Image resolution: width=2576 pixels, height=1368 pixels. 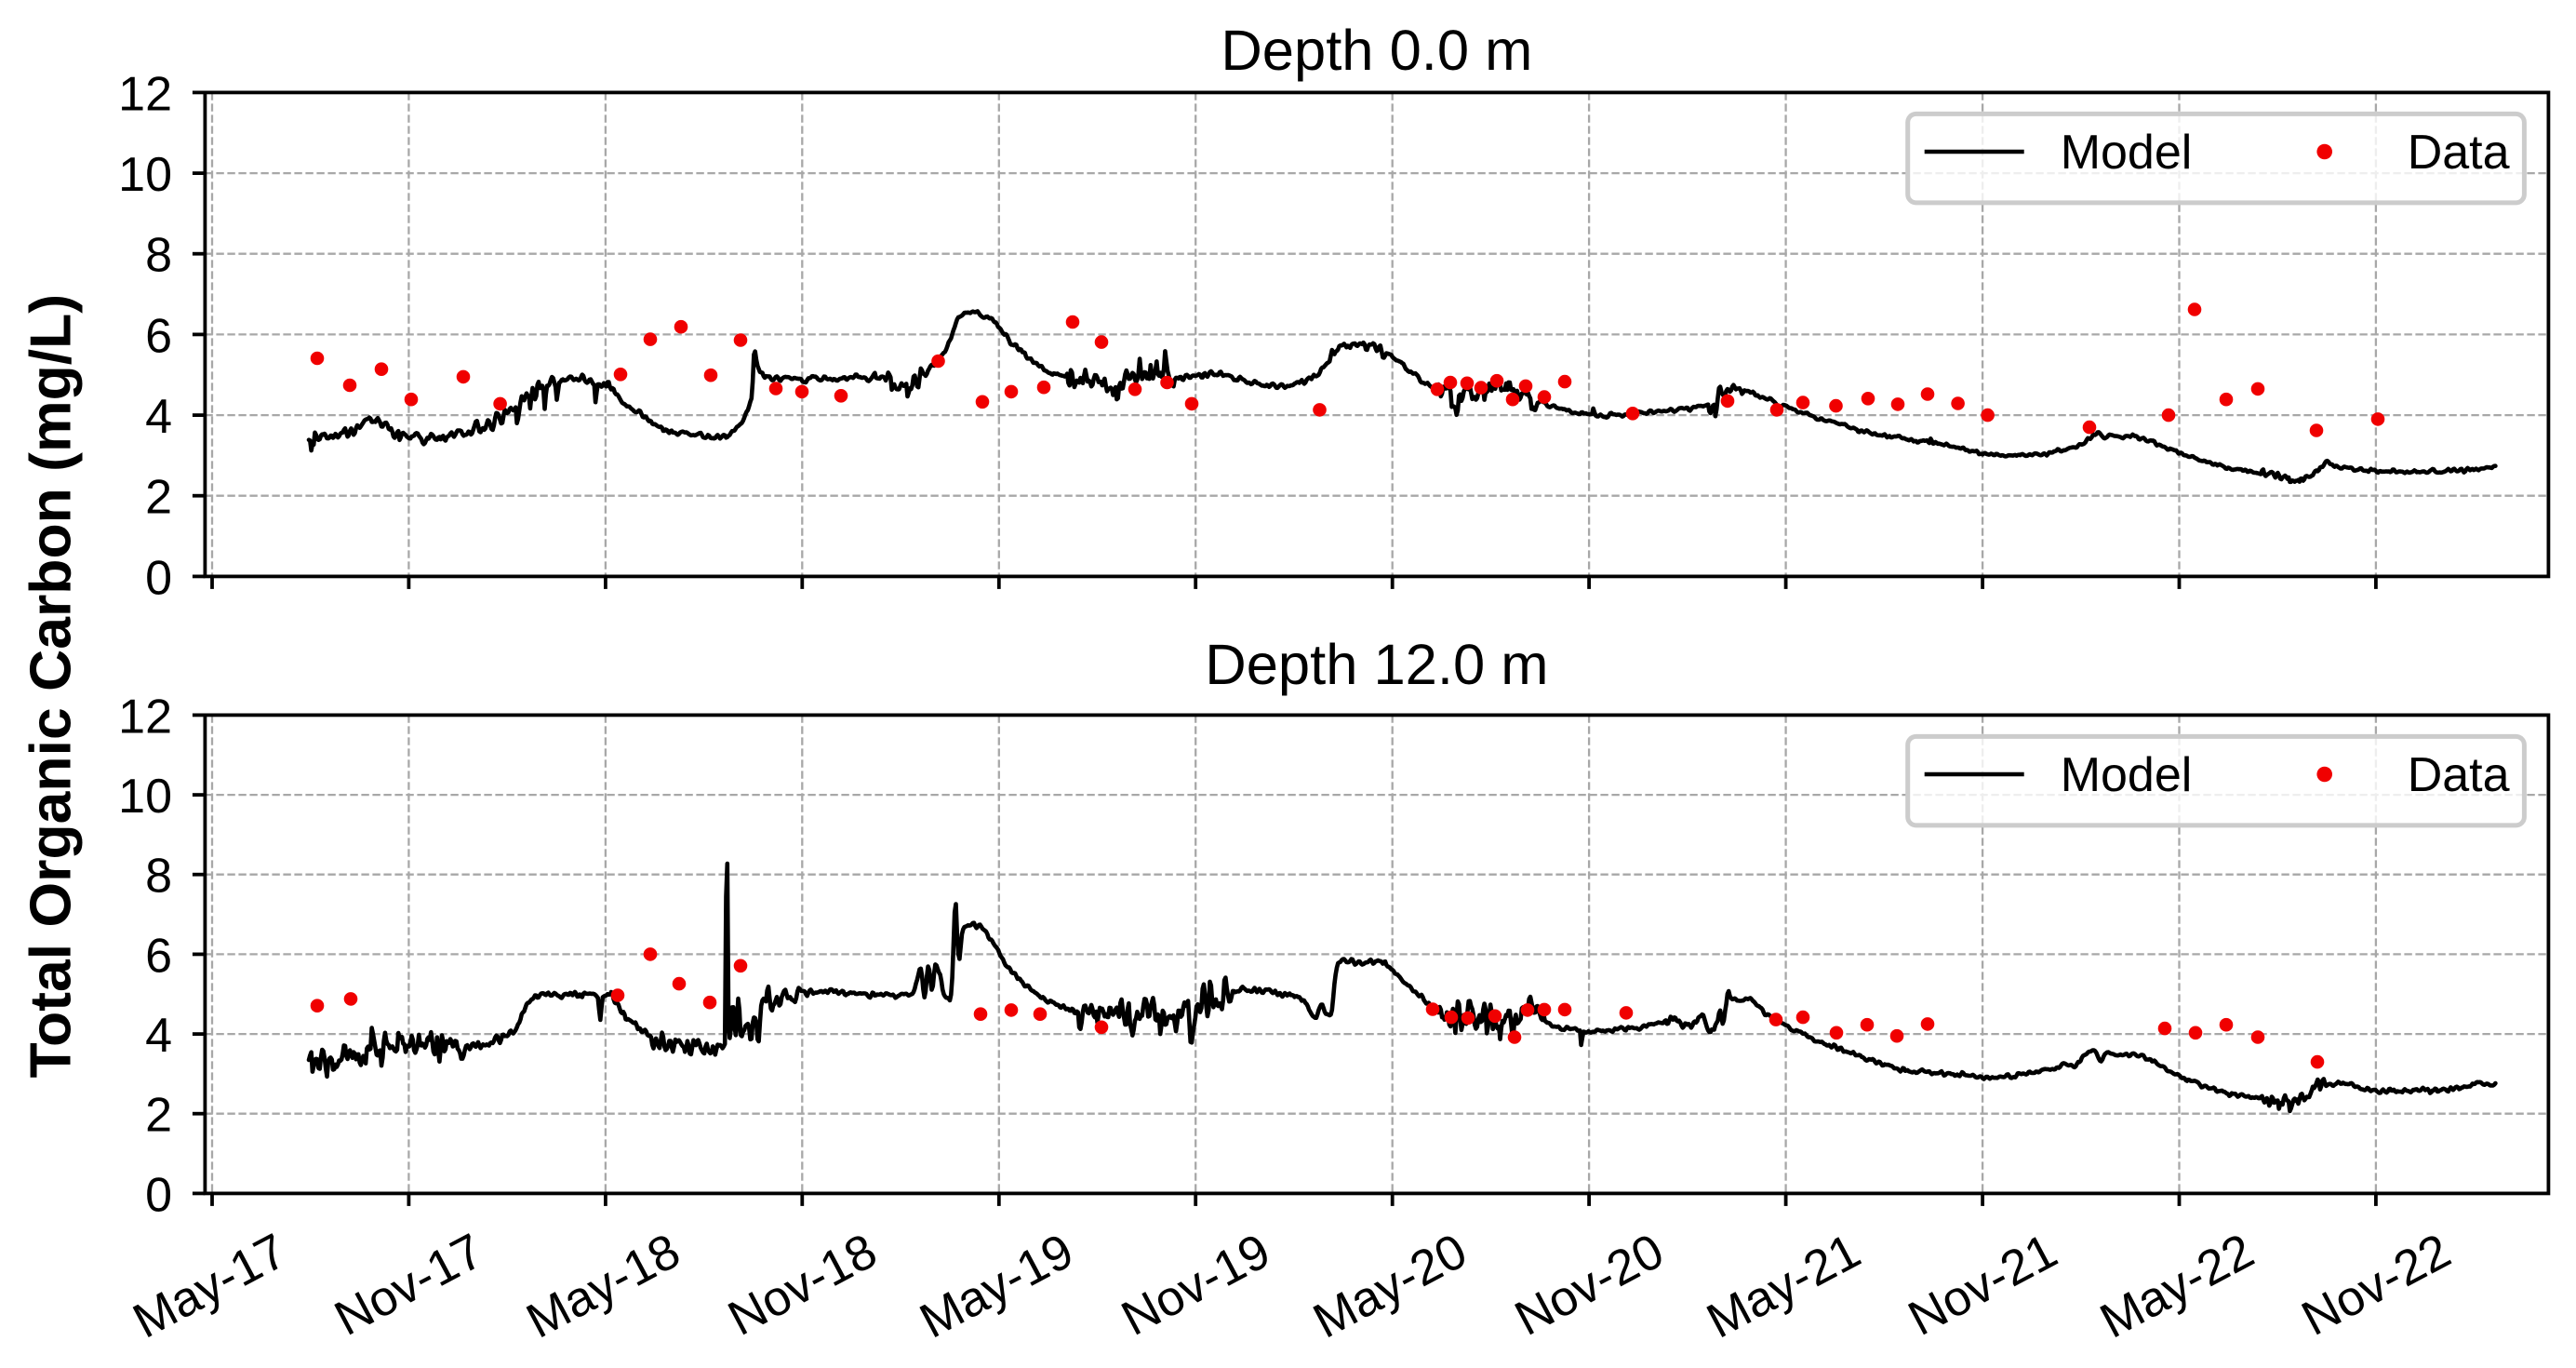 What do you see at coordinates (51, 686) in the screenshot?
I see `svg-text: Total Organic Carbon (mg/L)` at bounding box center [51, 686].